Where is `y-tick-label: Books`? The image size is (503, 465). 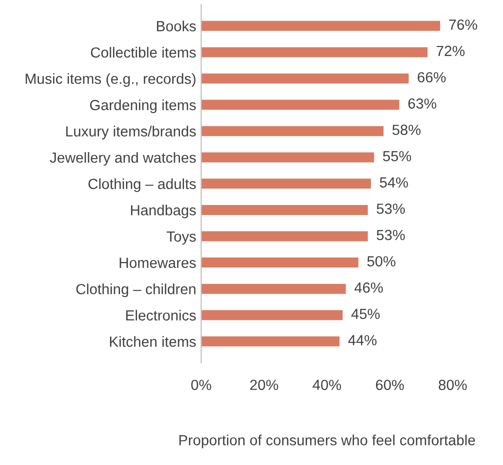
y-tick-label: Books is located at coordinates (176, 26).